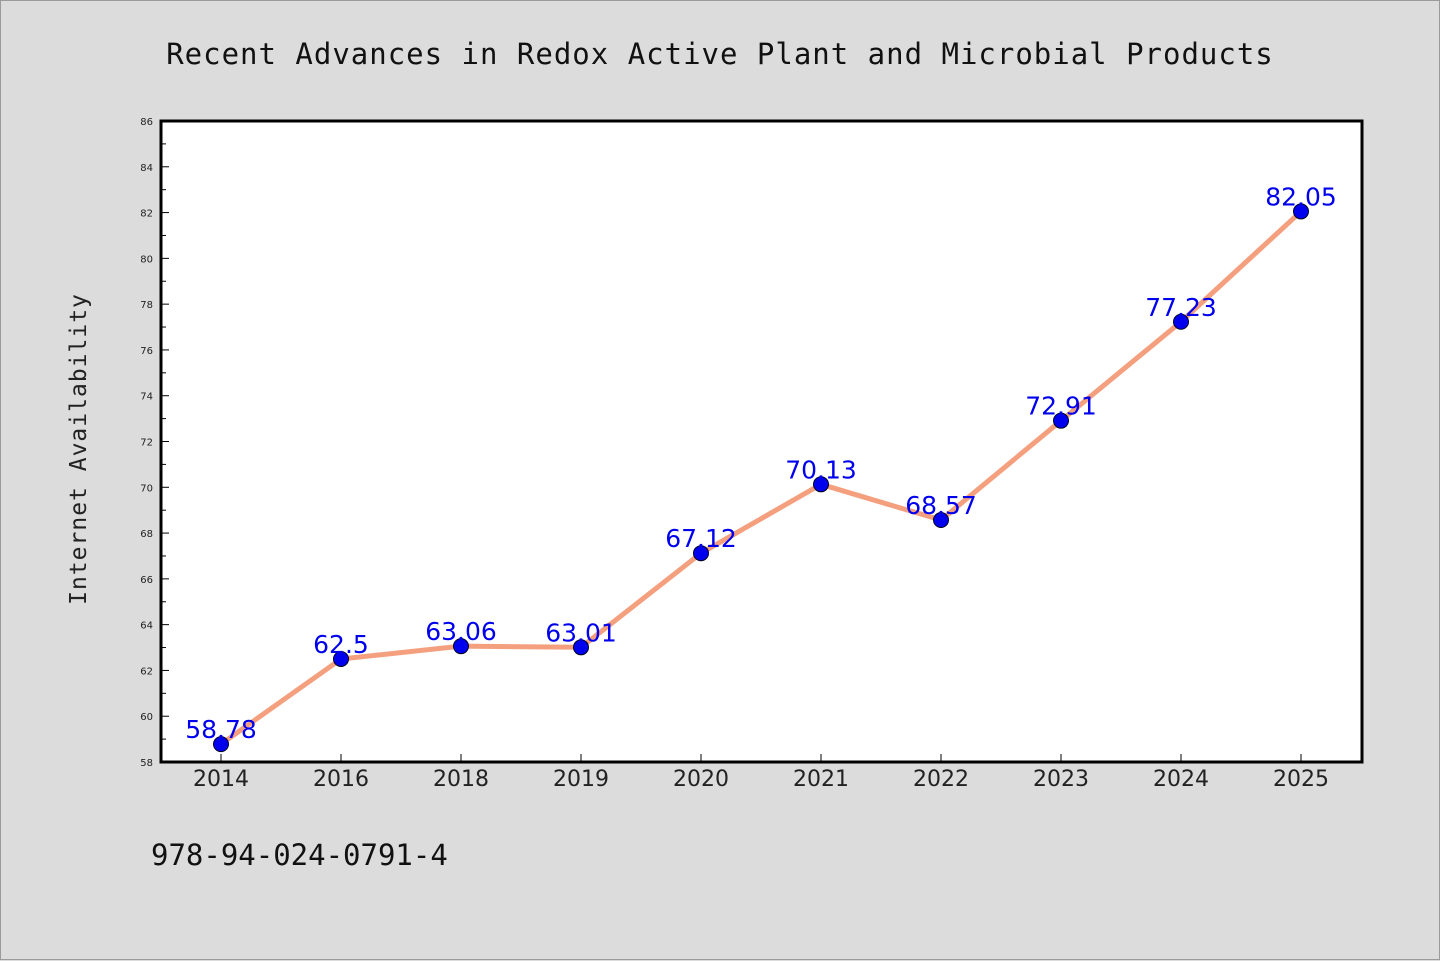  Describe the element at coordinates (821, 779) in the screenshot. I see `x-tick-label: 2021` at that location.